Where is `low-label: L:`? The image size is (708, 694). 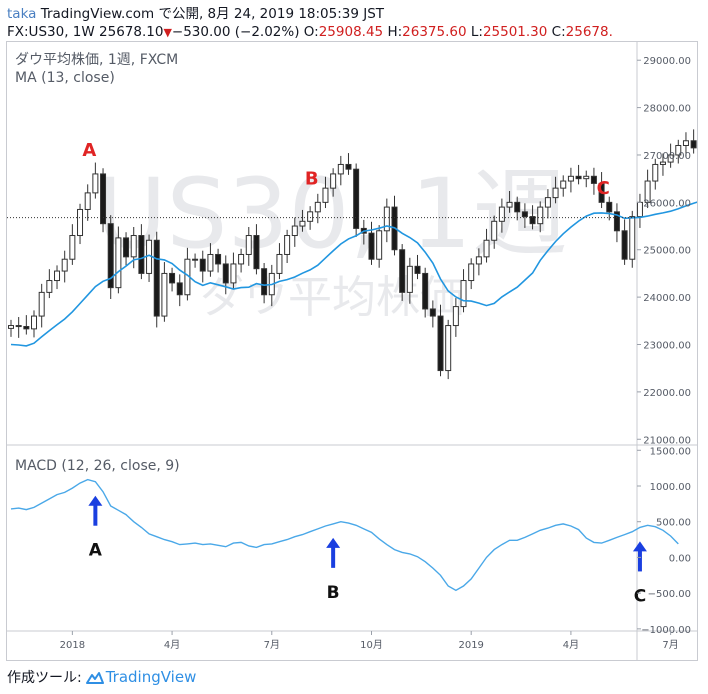 low-label: L: is located at coordinates (476, 32).